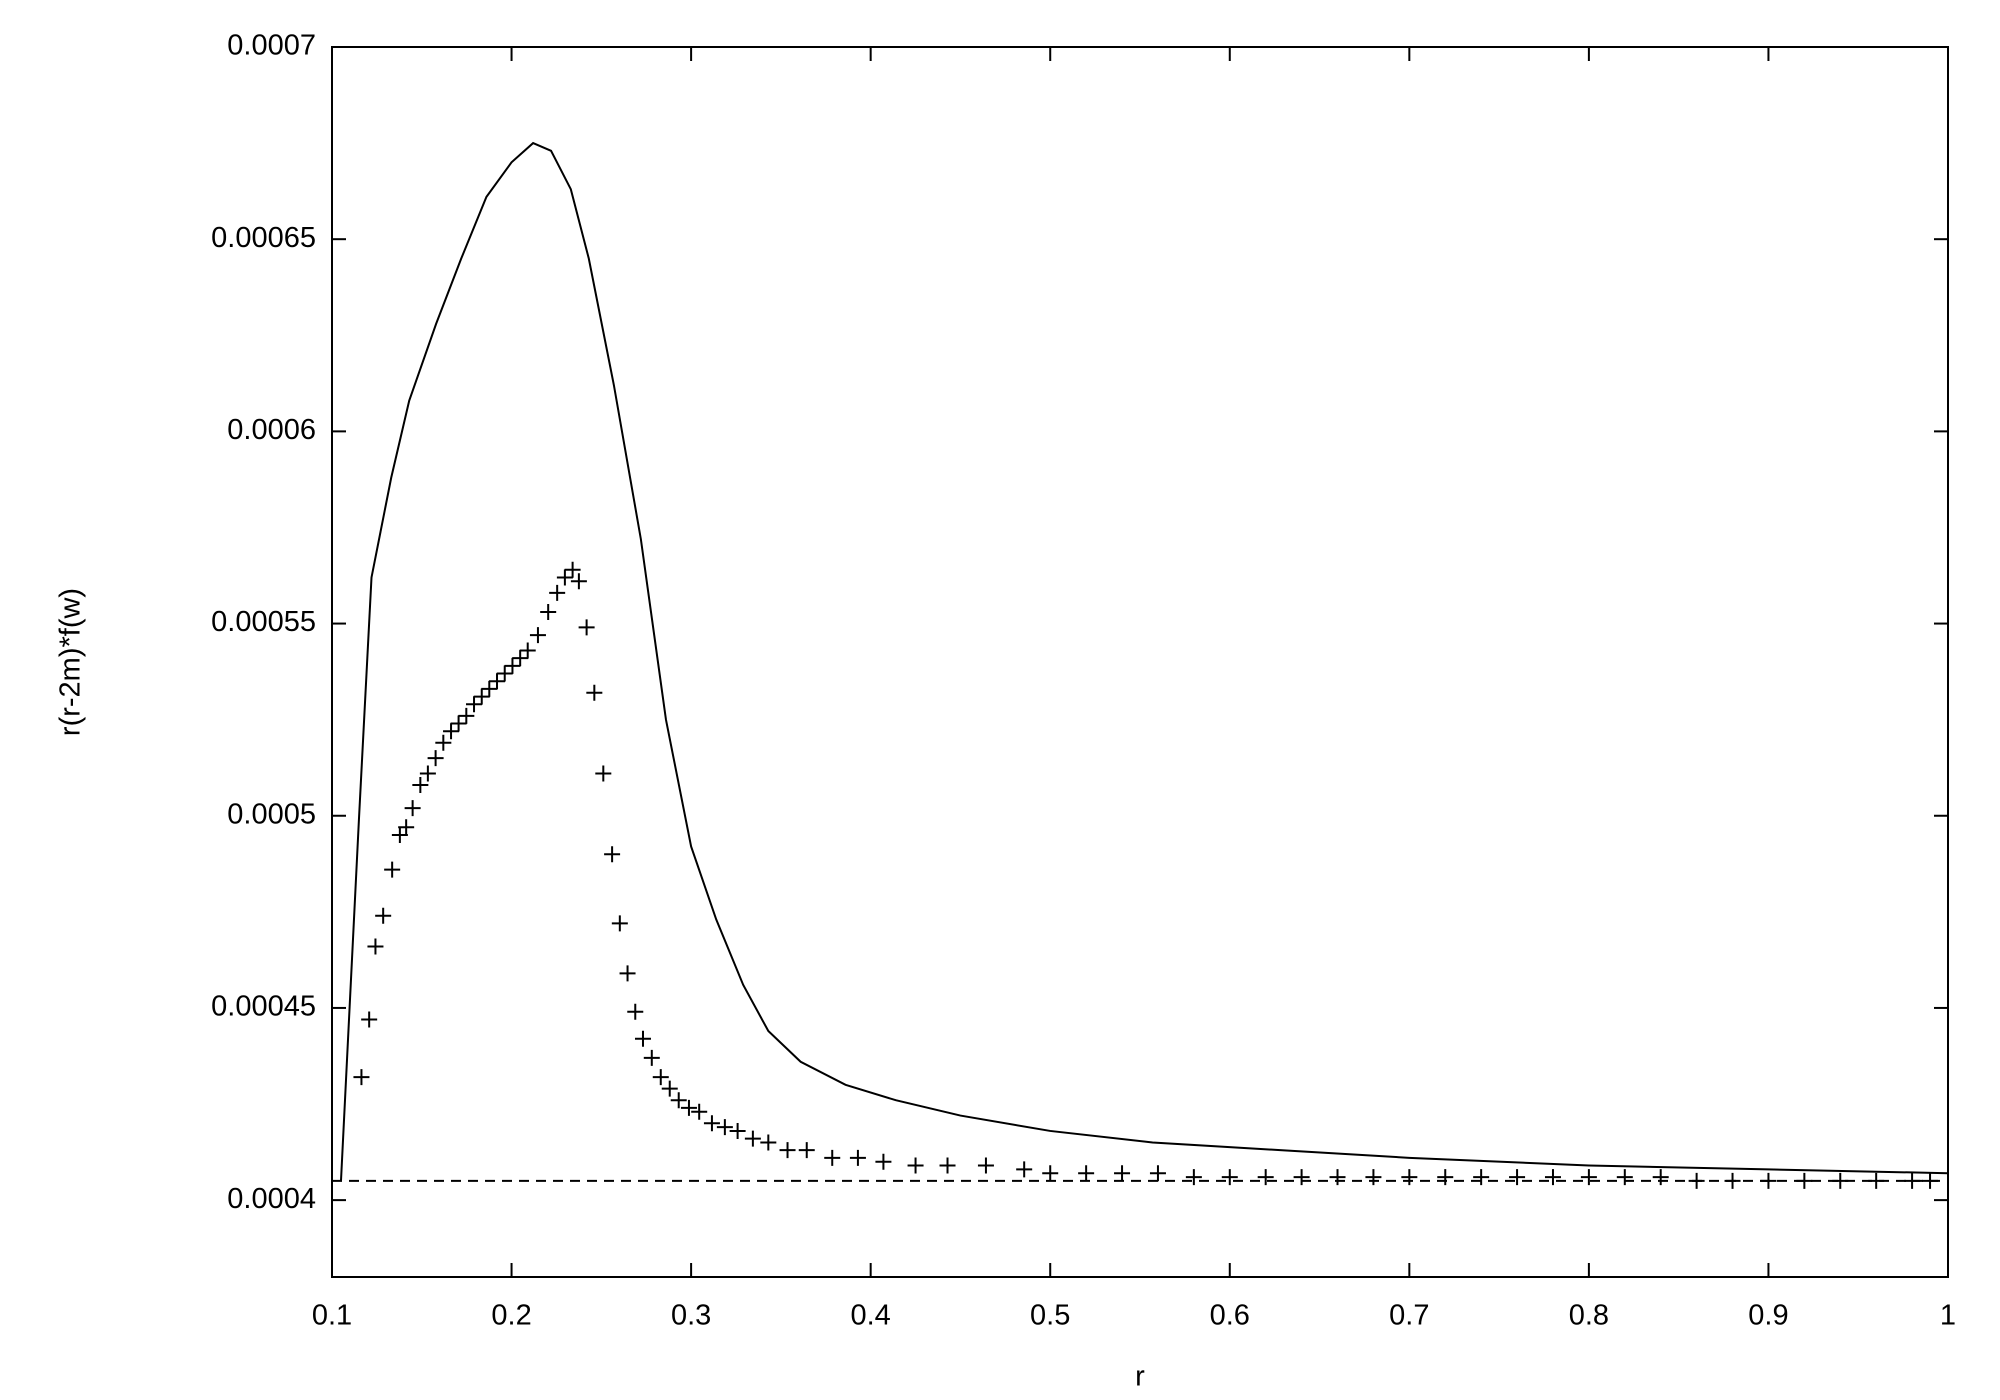 The height and width of the screenshot is (1400, 2000). I want to click on x-tick-label: 0.8, so click(1589, 1316).